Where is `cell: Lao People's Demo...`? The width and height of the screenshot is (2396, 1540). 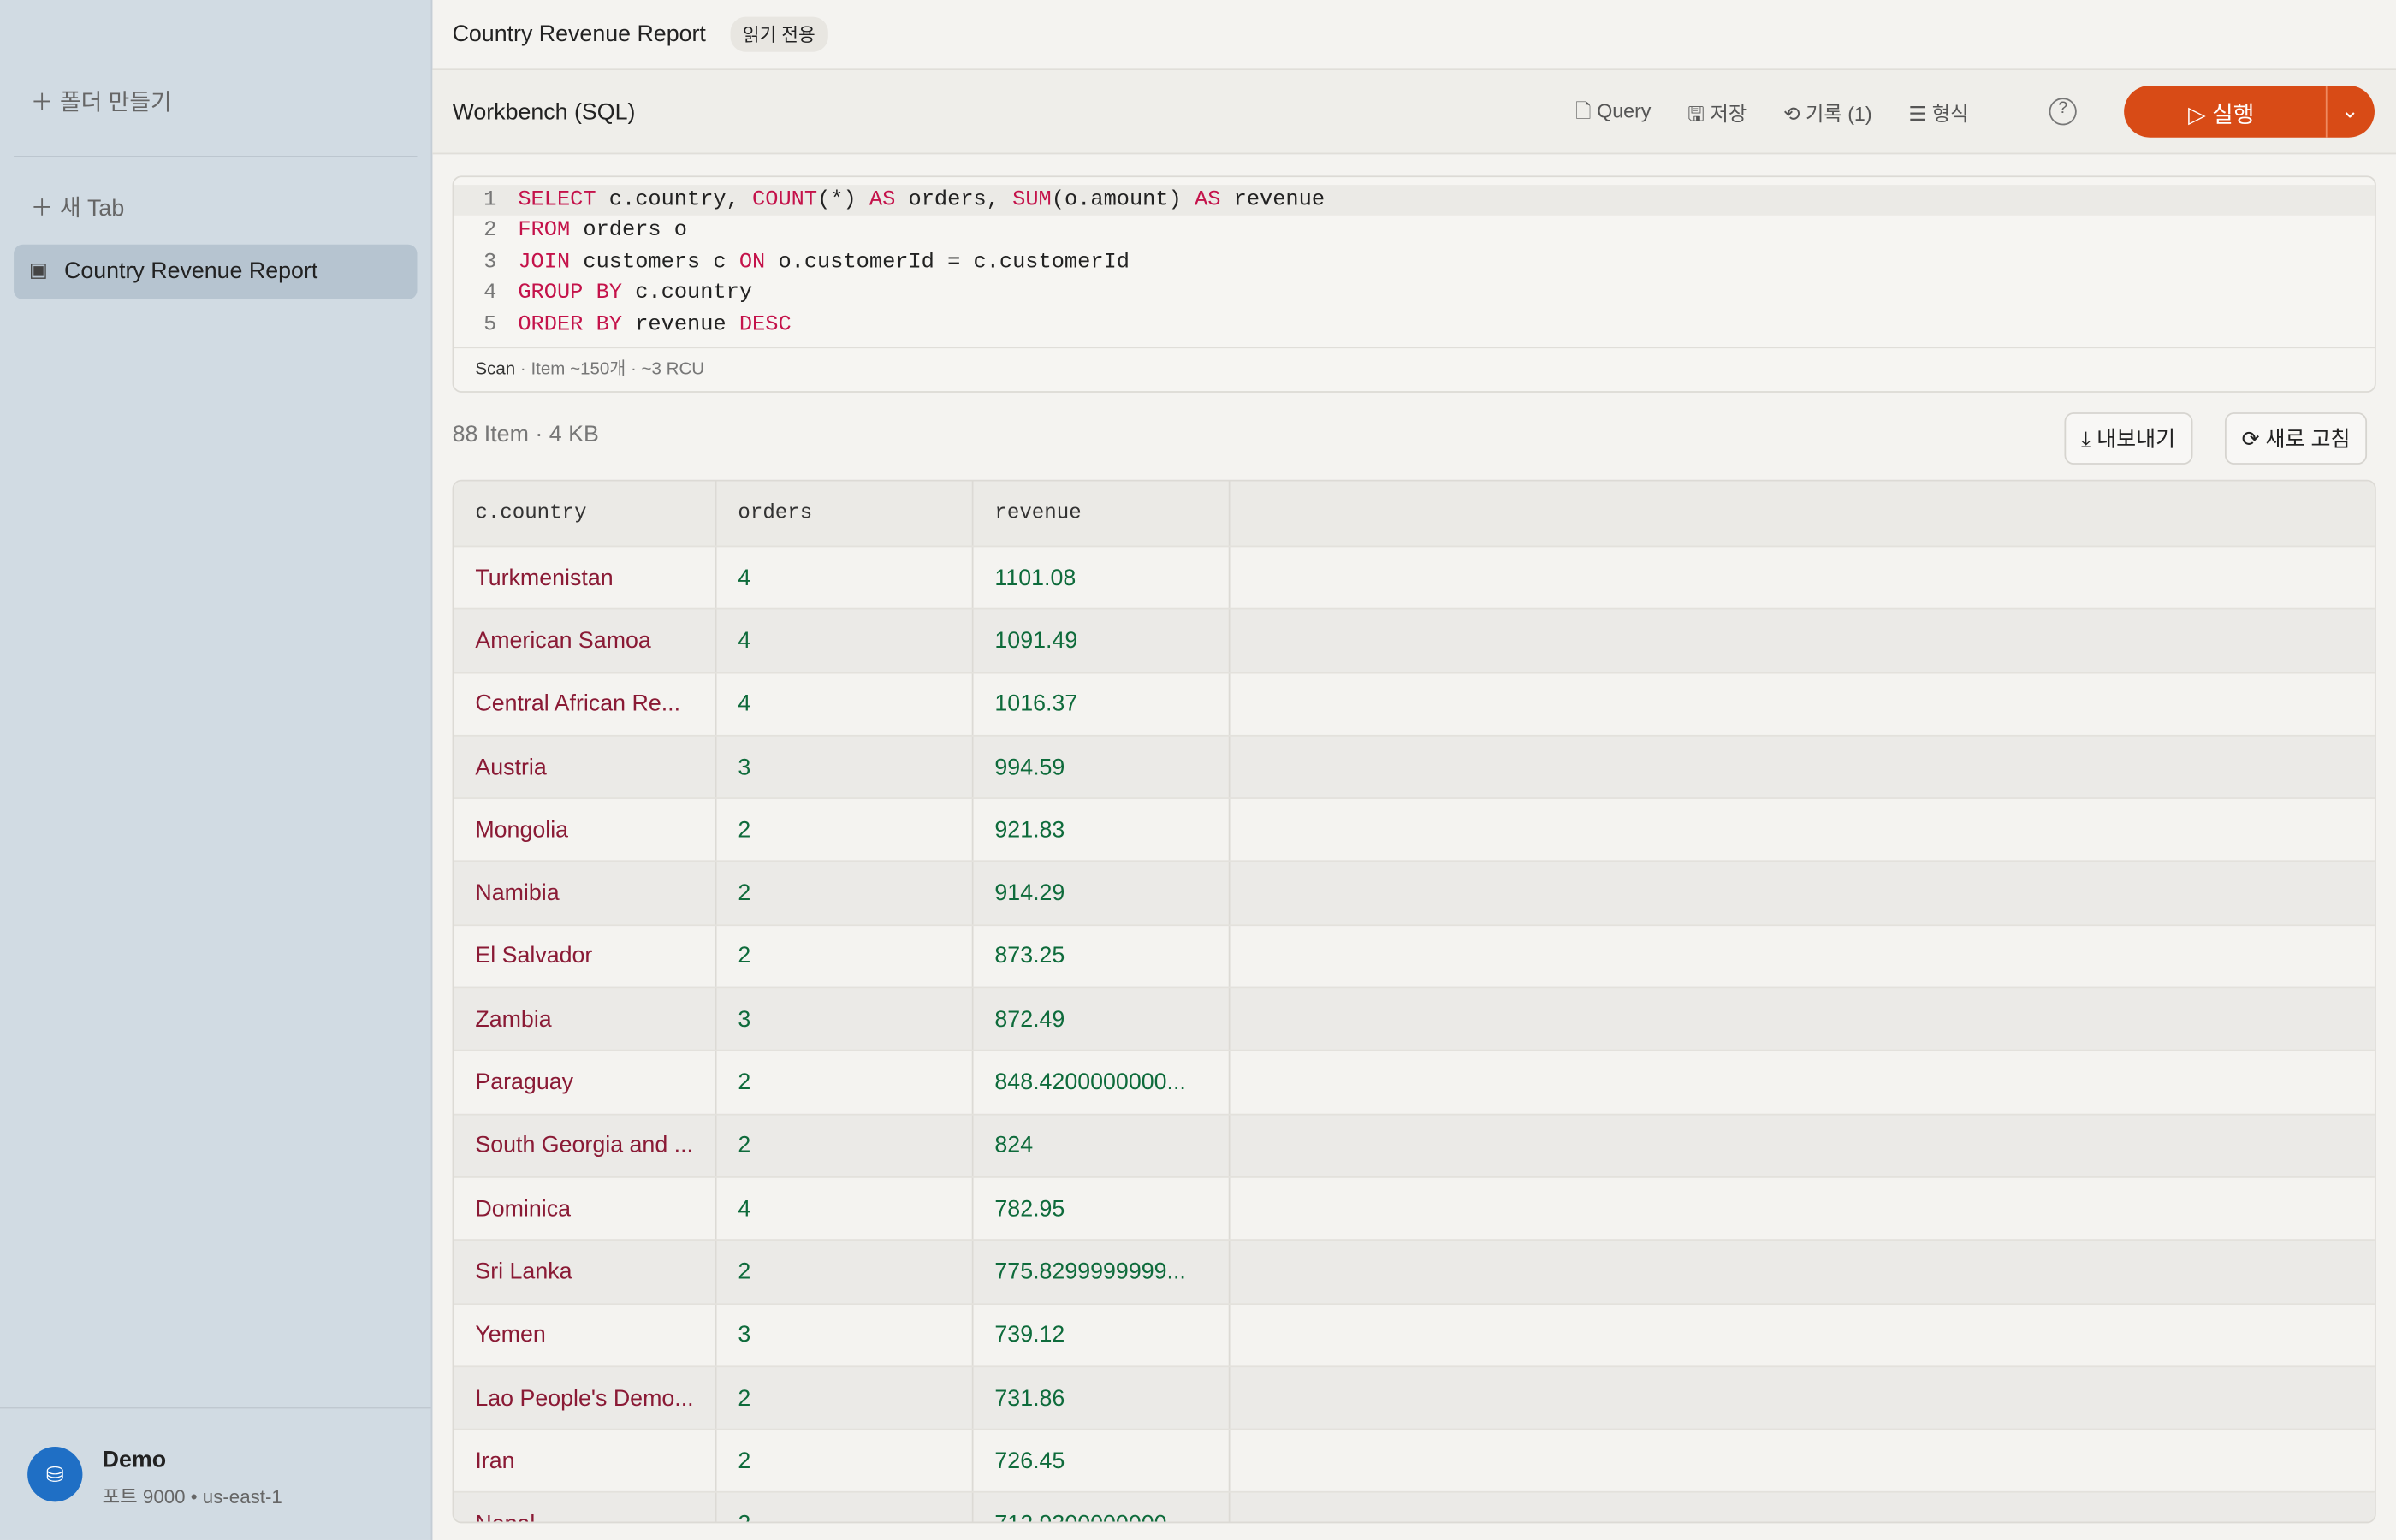 cell: Lao People's Demo... is located at coordinates (585, 1398).